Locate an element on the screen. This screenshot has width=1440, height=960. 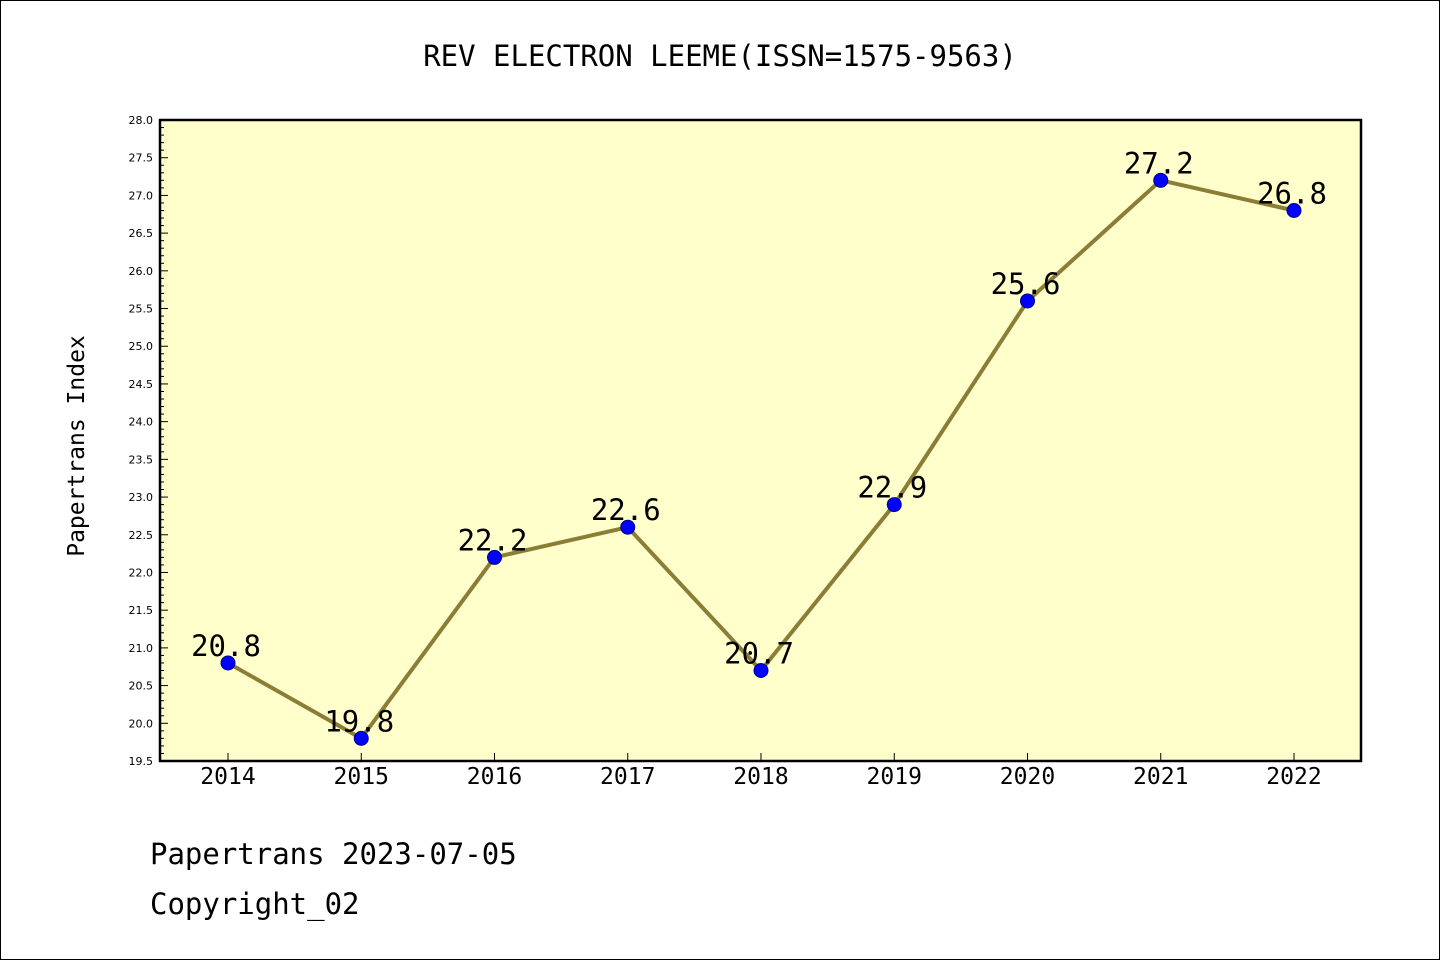
y-tick-label: 28.0 is located at coordinates (141, 120).